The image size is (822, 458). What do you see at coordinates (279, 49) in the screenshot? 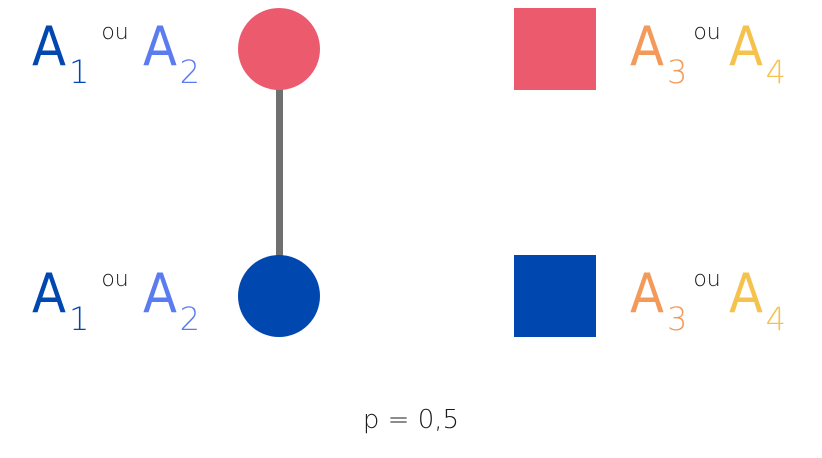
I see `pink-circle-node` at bounding box center [279, 49].